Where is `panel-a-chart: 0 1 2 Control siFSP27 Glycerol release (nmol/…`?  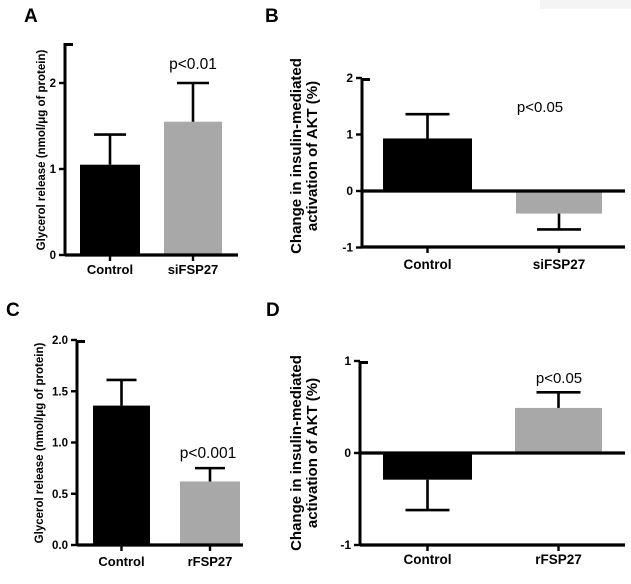
panel-a-chart: 0 1 2 Control siFSP27 Glycerol release (nmol/… is located at coordinates (137, 160).